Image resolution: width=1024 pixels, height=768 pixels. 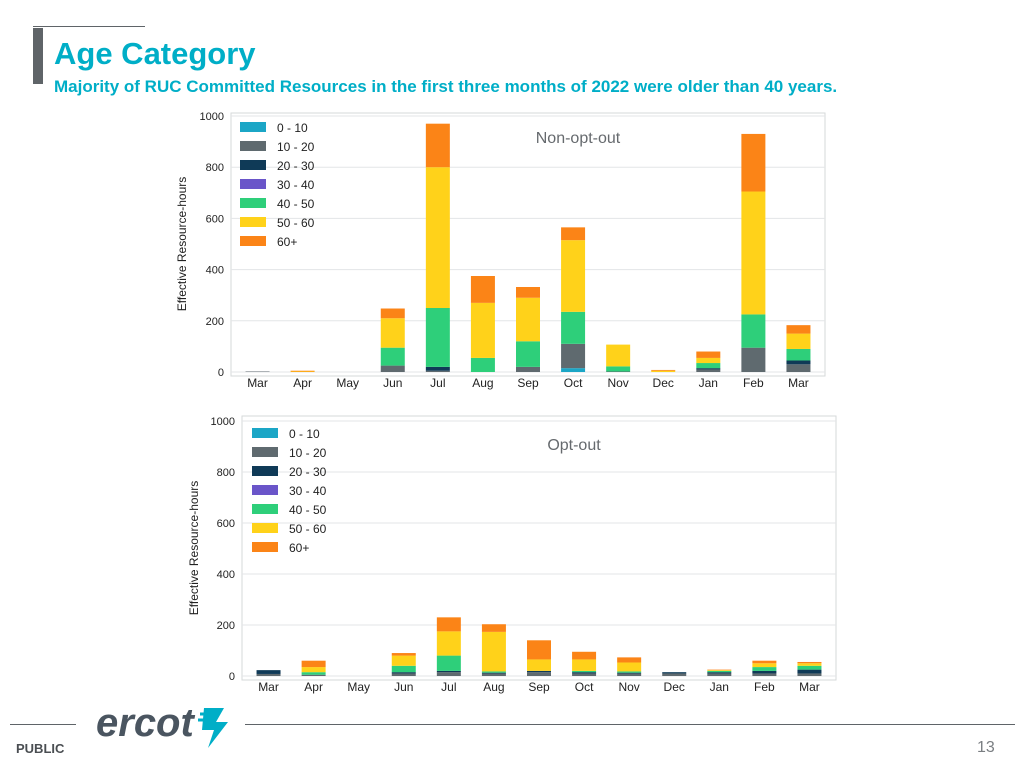 What do you see at coordinates (292, 128) in the screenshot?
I see `non-opt-out-legend-label: 0 - 10` at bounding box center [292, 128].